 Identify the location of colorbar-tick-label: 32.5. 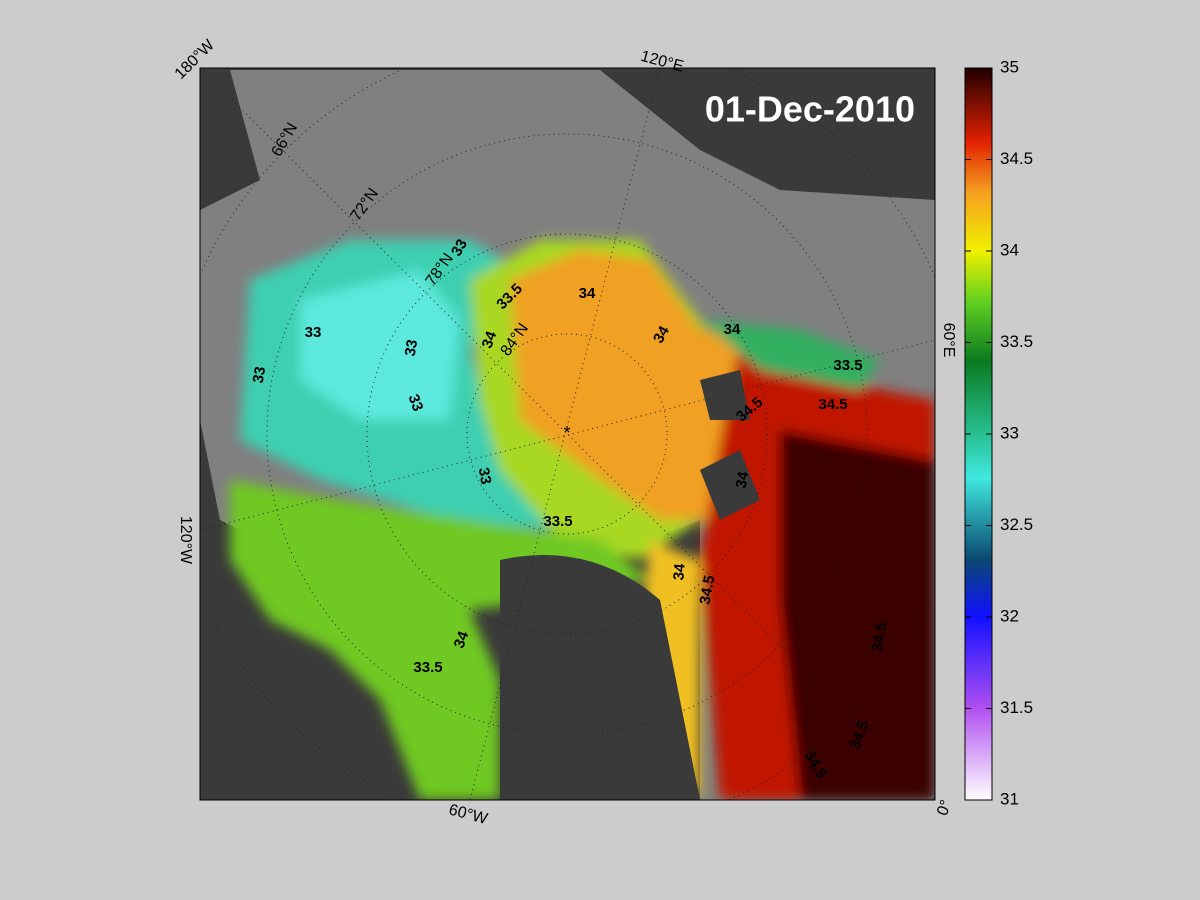
(1016, 524).